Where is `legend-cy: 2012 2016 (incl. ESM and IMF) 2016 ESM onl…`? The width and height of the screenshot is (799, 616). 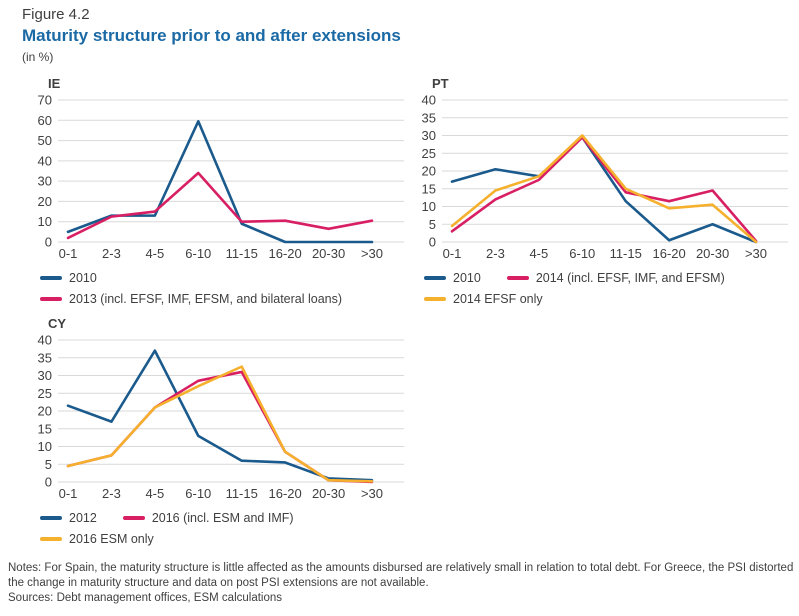
legend-cy: 2012 2016 (incl. ESM and IMF) 2016 ESM onl… is located at coordinates (221, 528).